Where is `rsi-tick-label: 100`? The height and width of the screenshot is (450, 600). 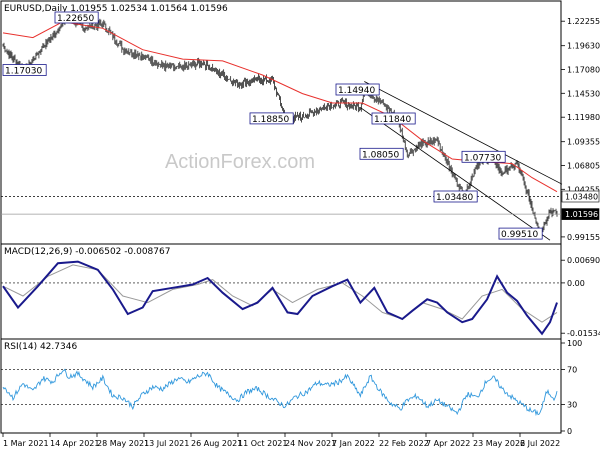
rsi-tick-label: 100 is located at coordinates (574, 343).